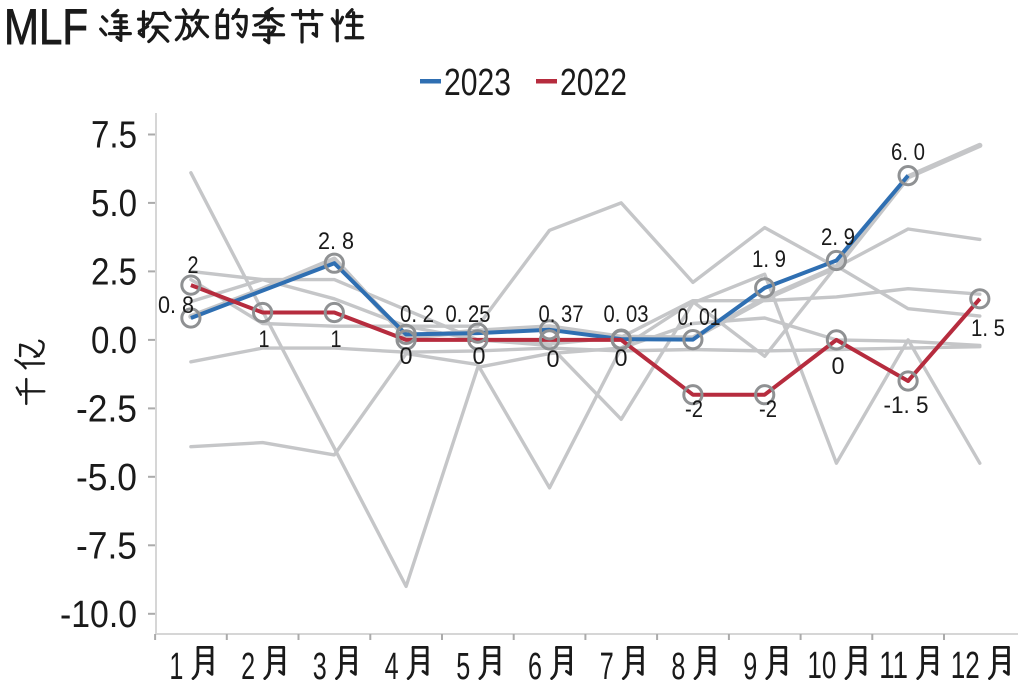  I want to click on svg-text: 7.5, so click(114, 136).